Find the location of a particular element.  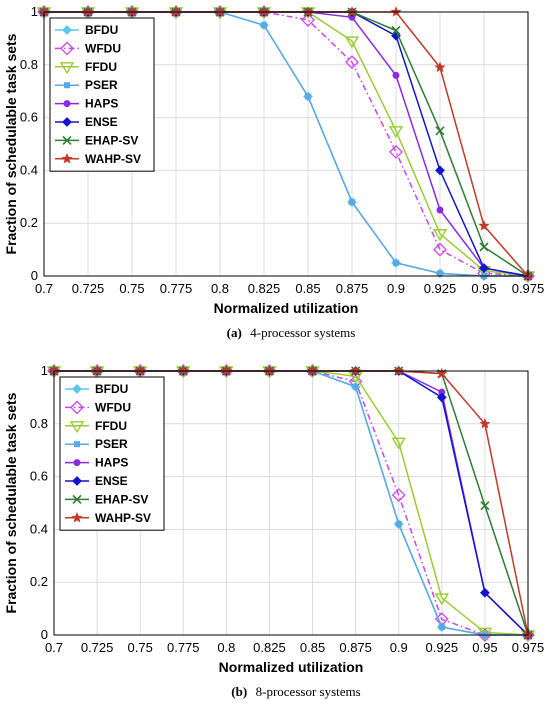

legend-label: HAPS is located at coordinates (101, 104).